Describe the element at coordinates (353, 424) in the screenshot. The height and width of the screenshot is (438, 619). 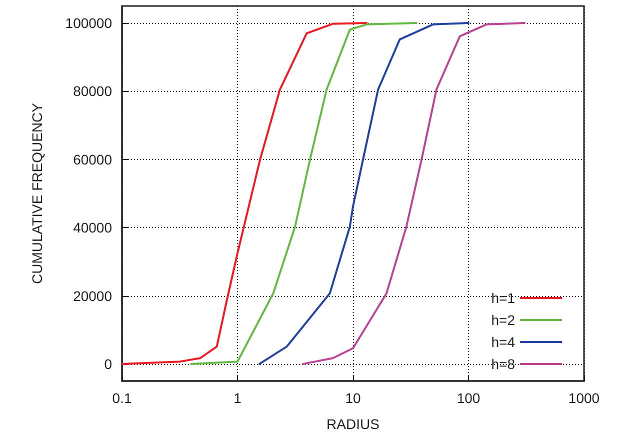
I see `x-axis-title: RADIUS` at that location.